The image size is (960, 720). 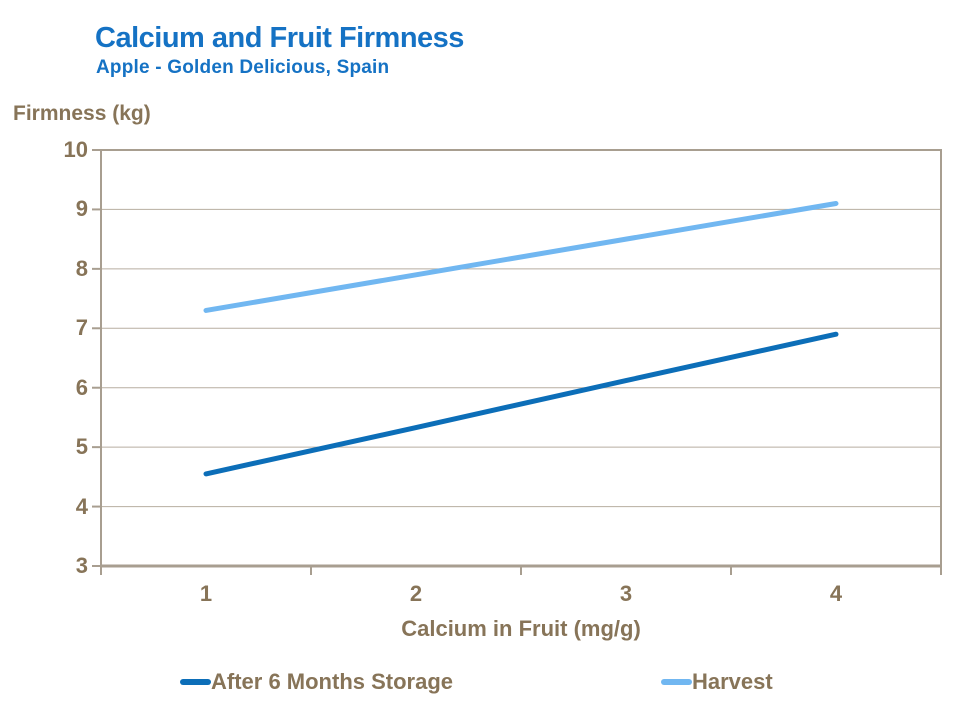 I want to click on y-tick-label: 10, so click(x=75, y=149).